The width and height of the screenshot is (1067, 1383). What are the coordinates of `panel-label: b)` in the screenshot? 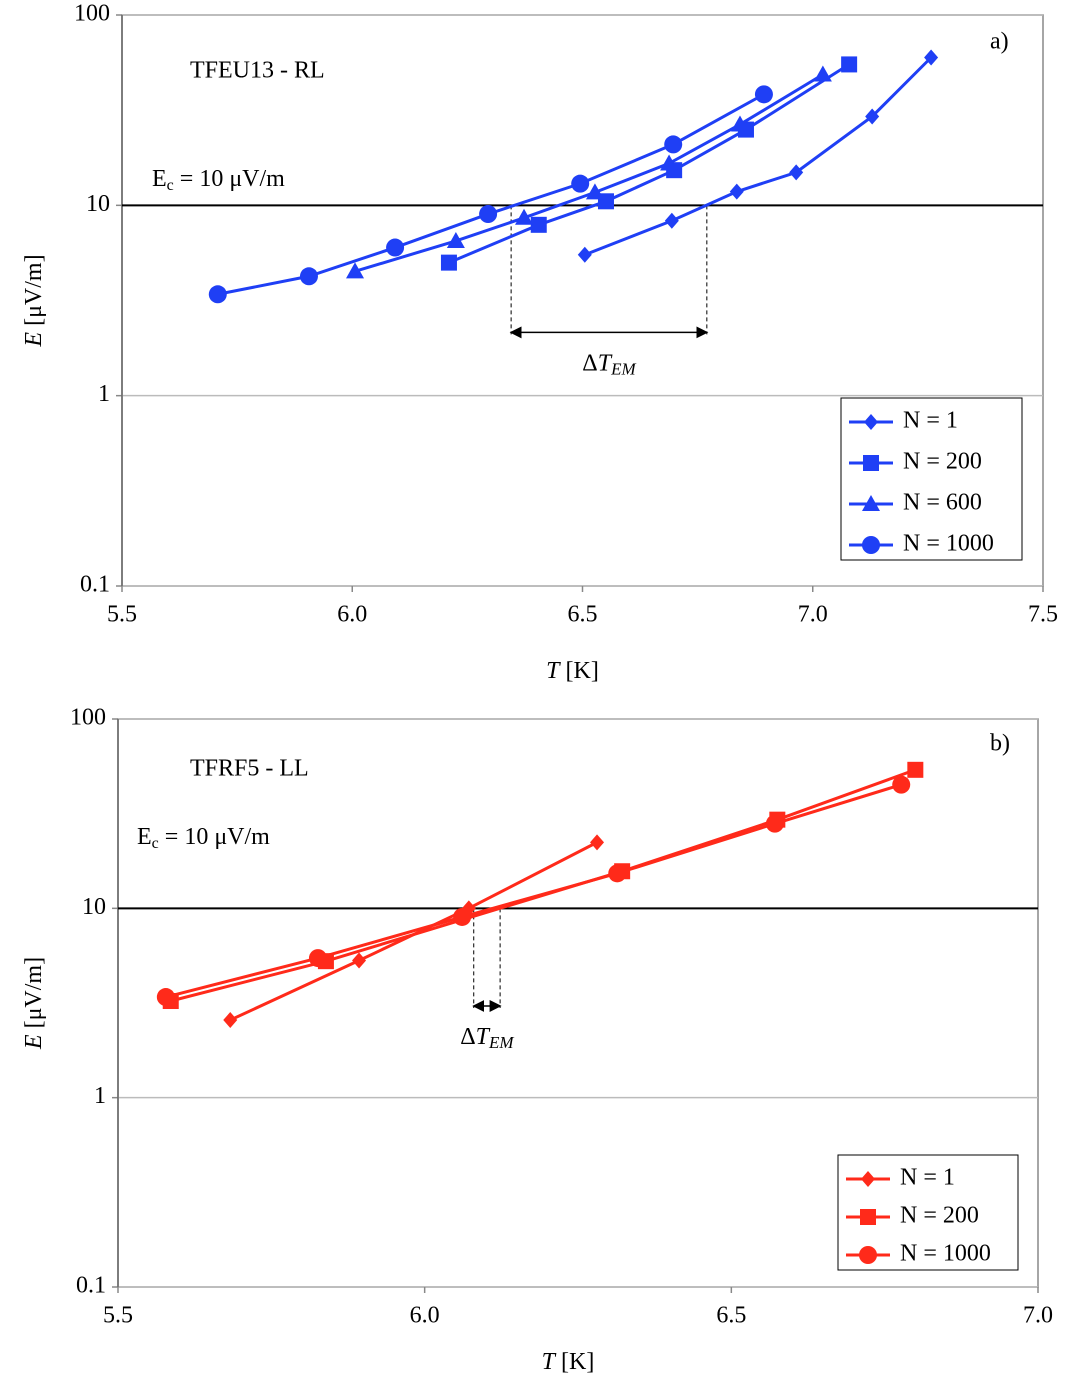 It's located at (1000, 744).